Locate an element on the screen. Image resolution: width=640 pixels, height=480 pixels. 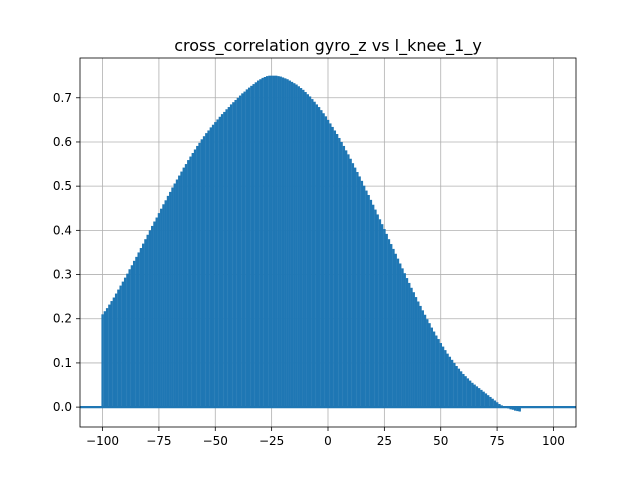
y-tick-label: 0.5 is located at coordinates (62, 186).